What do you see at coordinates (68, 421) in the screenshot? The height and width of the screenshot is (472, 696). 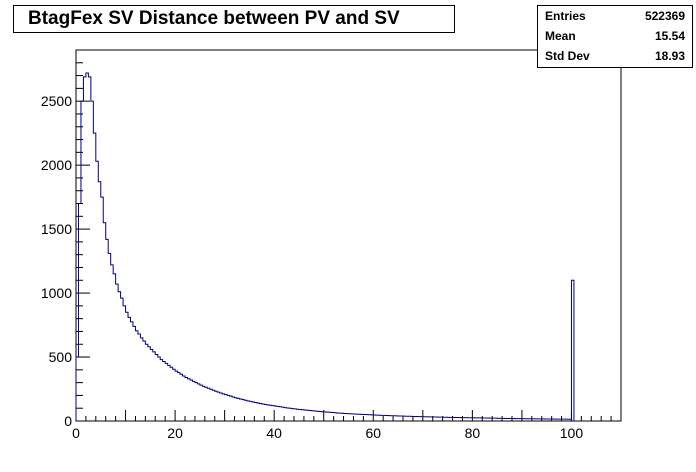 I see `y-tick-label: 0` at bounding box center [68, 421].